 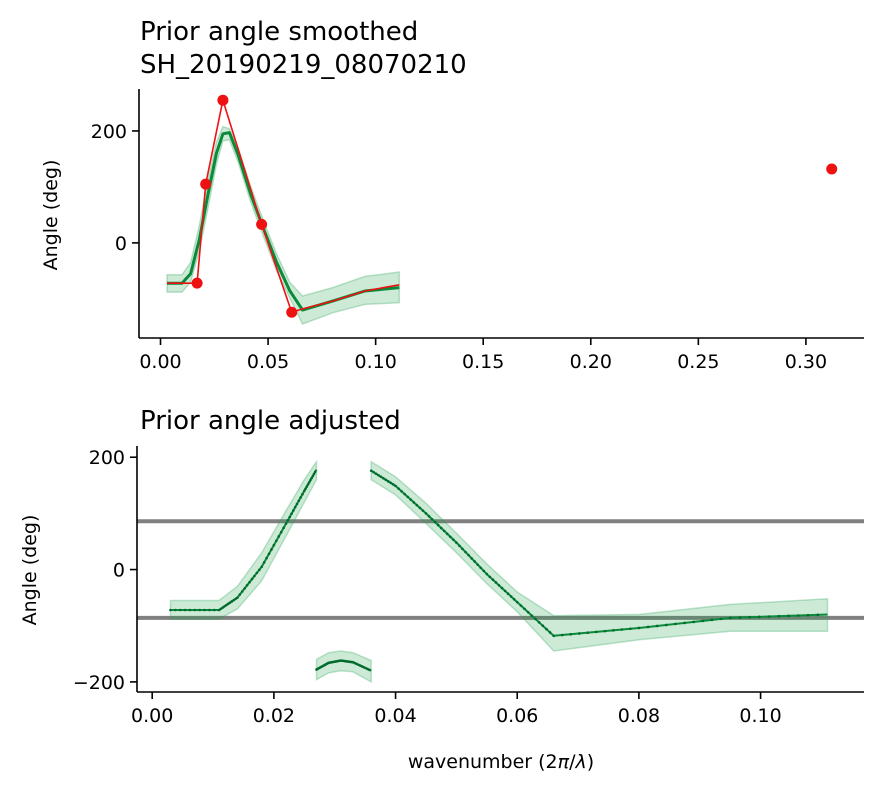 What do you see at coordinates (698, 362) in the screenshot?
I see `x-tick-label: 0.25` at bounding box center [698, 362].